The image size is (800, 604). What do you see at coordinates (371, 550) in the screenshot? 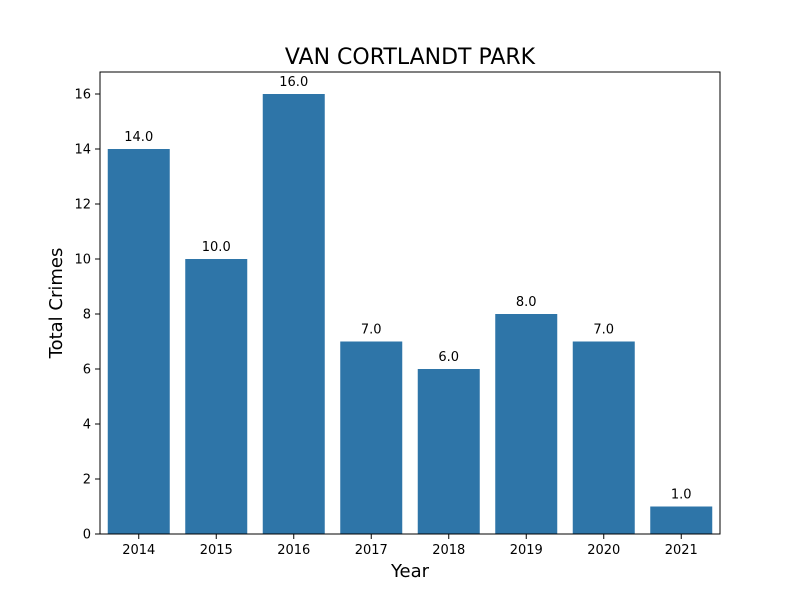
I see `x-tick-label-2017: 2017` at bounding box center [371, 550].